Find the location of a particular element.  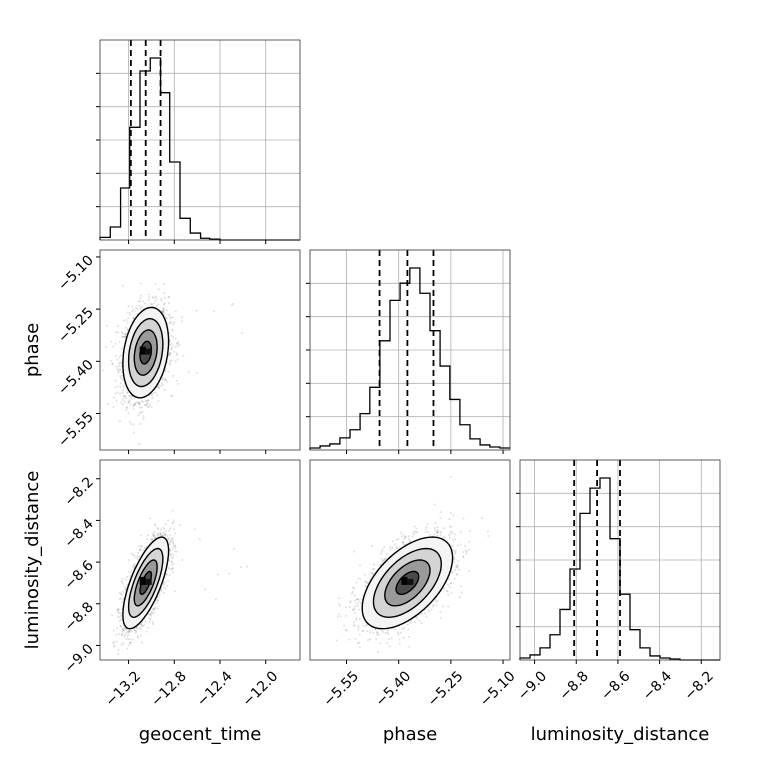

hist-panel-luminosity_distance is located at coordinates (618, 560).